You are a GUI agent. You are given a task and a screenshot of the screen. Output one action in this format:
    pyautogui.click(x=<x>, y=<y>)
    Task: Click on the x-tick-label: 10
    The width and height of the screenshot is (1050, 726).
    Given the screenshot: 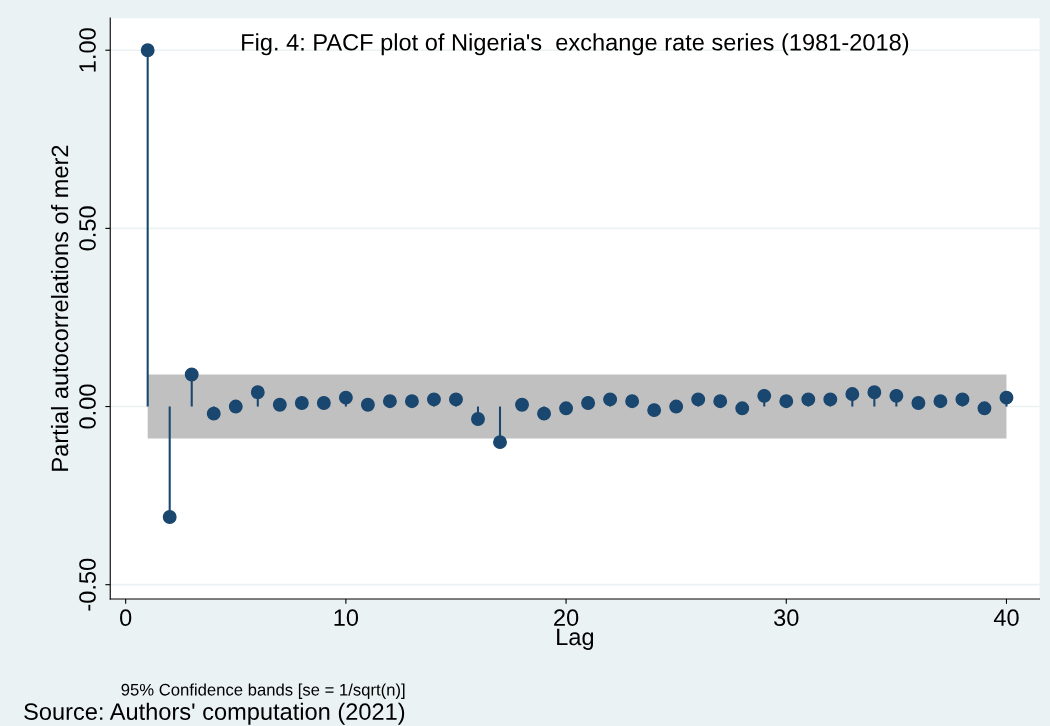 What is the action you would take?
    pyautogui.click(x=346, y=618)
    